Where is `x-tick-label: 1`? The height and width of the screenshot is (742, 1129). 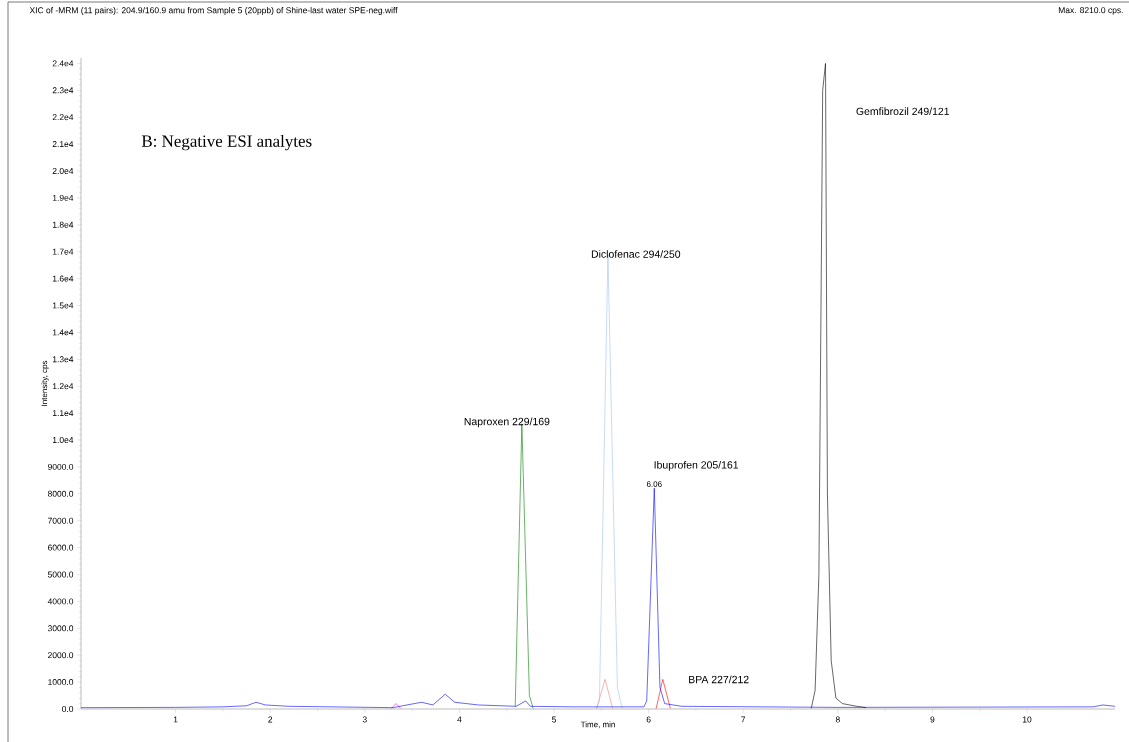 x-tick-label: 1 is located at coordinates (175, 719).